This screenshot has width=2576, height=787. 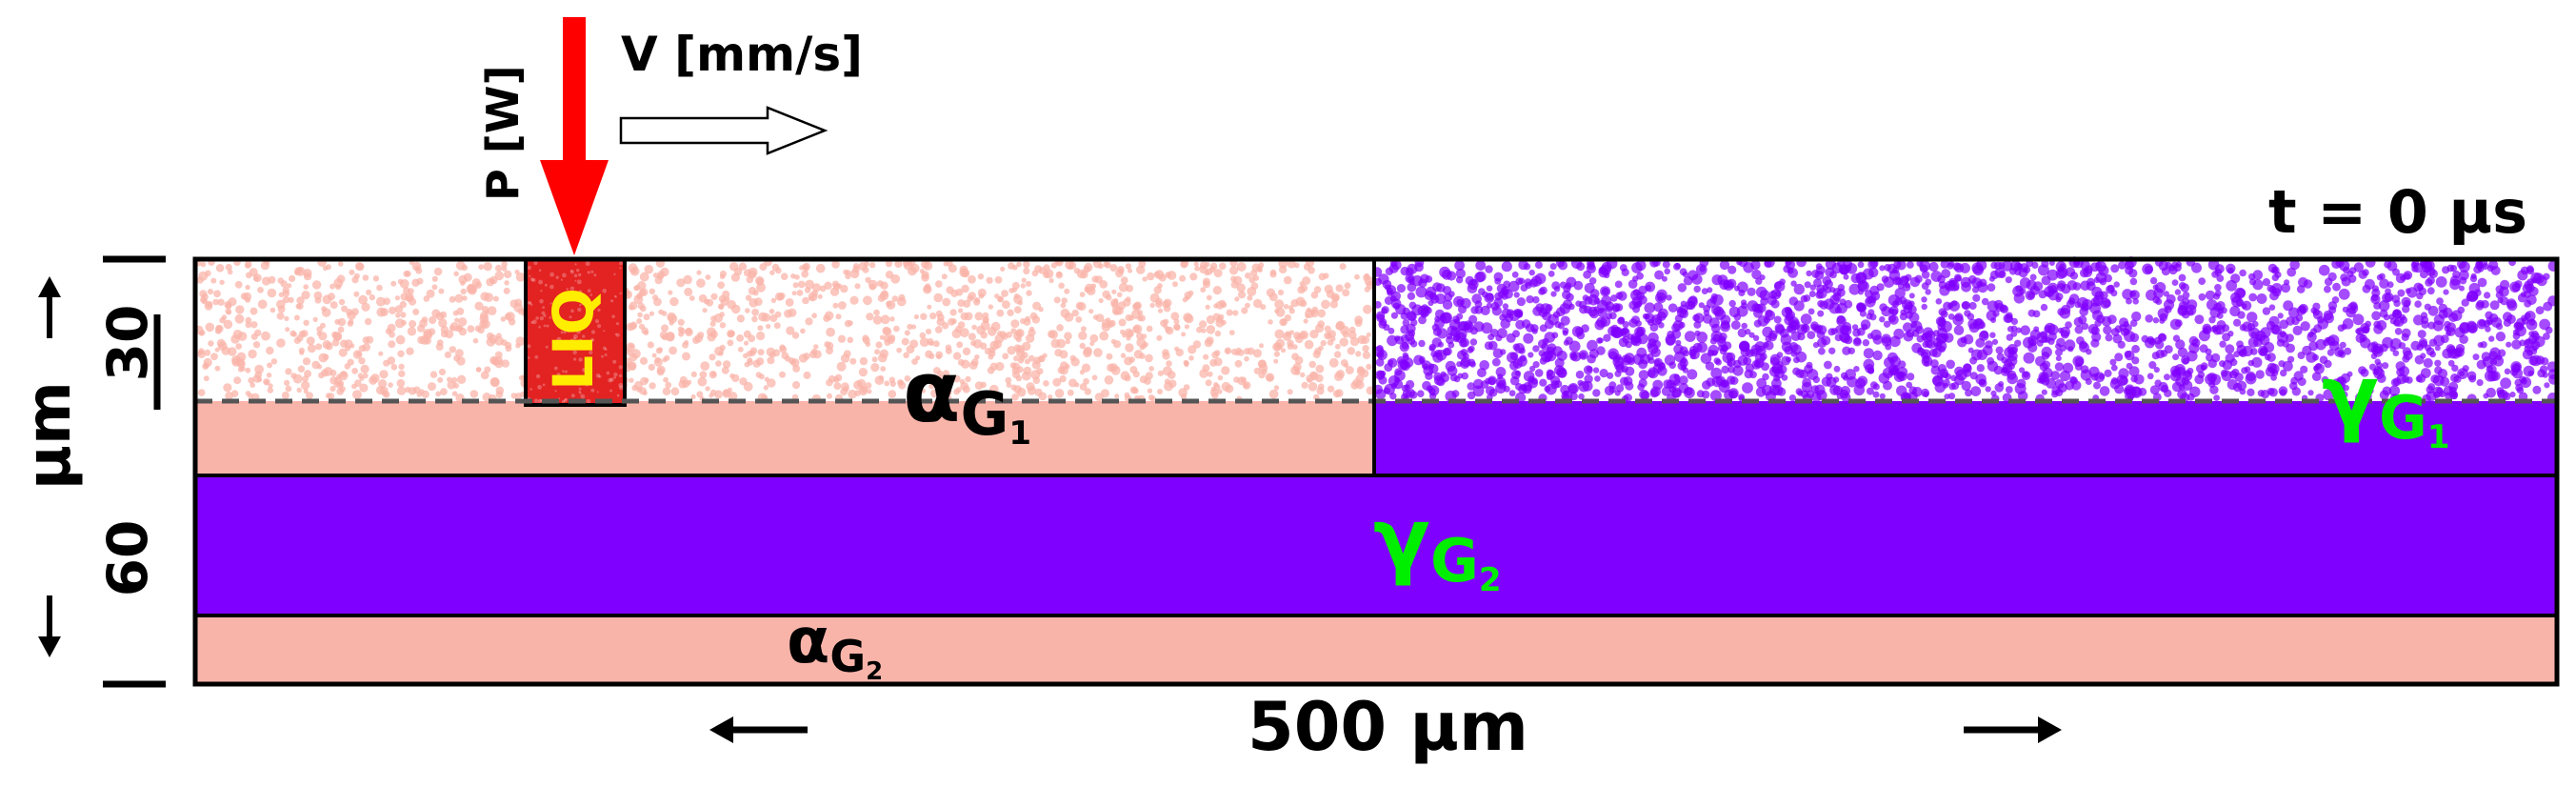 I want to click on gamma-g1-subscript: G, so click(x=2402, y=418).